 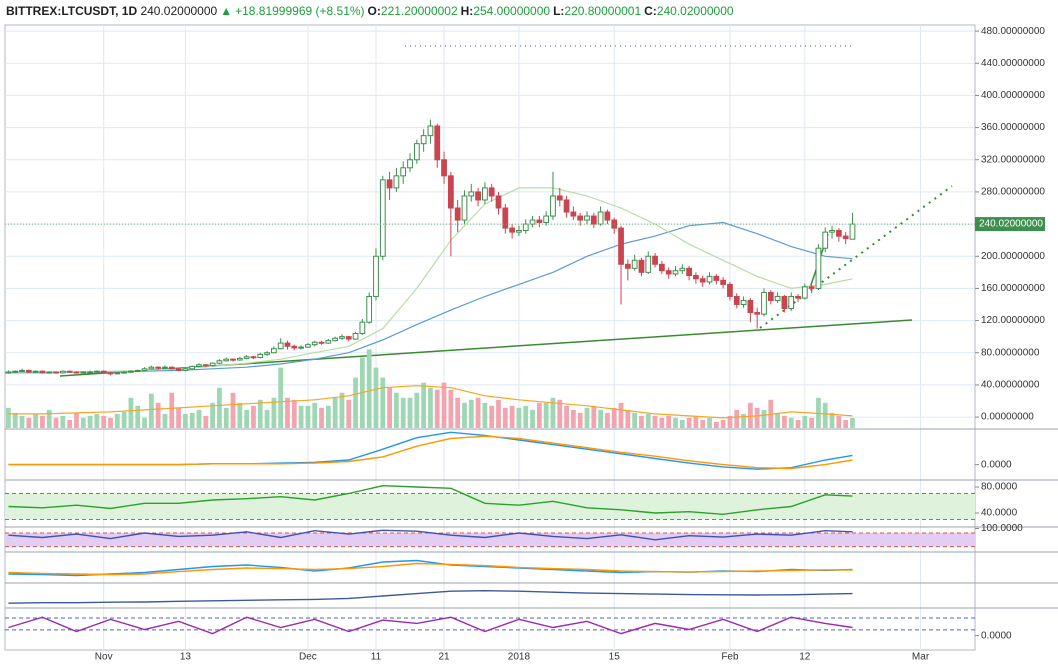 I want to click on price-tag-label: 240.02000000, so click(x=1011, y=224).